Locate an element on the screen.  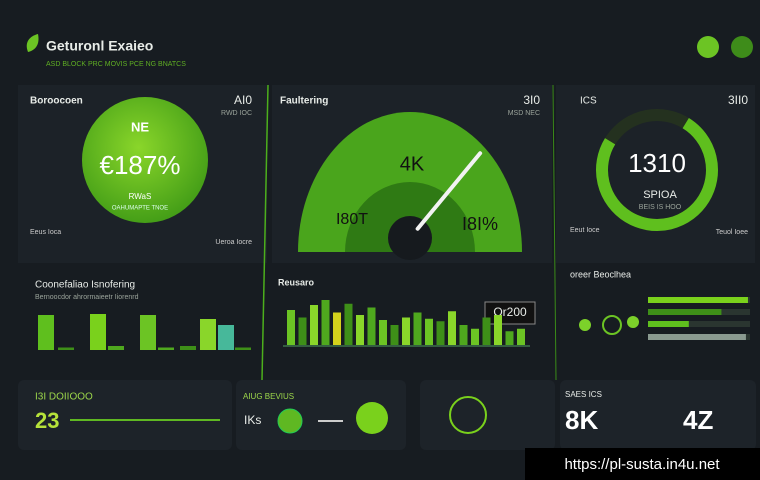
card-label: I3I DOIIOOO is located at coordinates (64, 397).